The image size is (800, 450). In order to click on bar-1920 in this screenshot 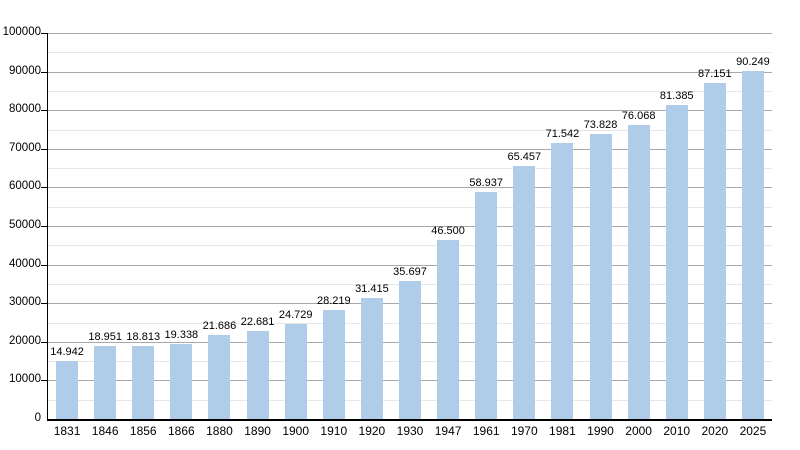, I will do `click(371, 358)`.